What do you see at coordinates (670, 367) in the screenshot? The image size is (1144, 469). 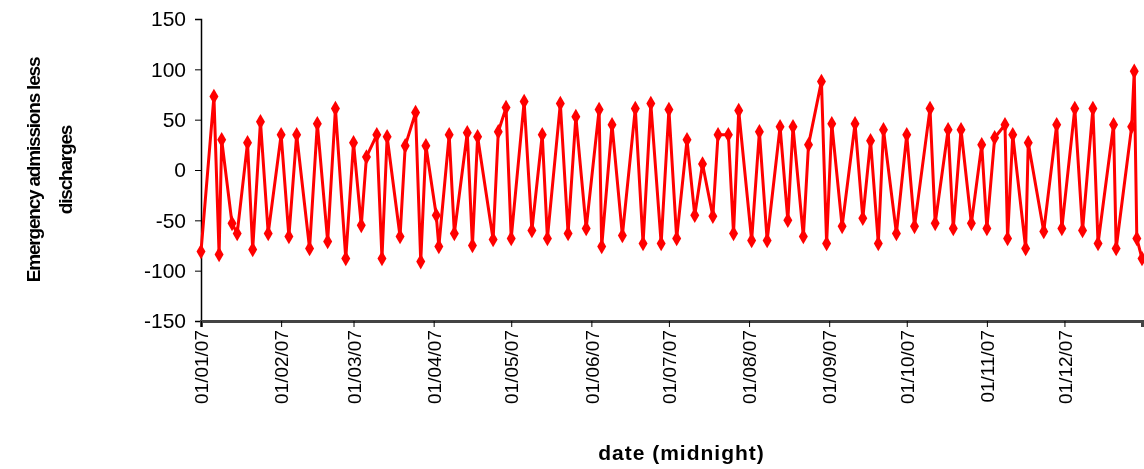 I see `x-tick-label: 01/07/07` at bounding box center [670, 367].